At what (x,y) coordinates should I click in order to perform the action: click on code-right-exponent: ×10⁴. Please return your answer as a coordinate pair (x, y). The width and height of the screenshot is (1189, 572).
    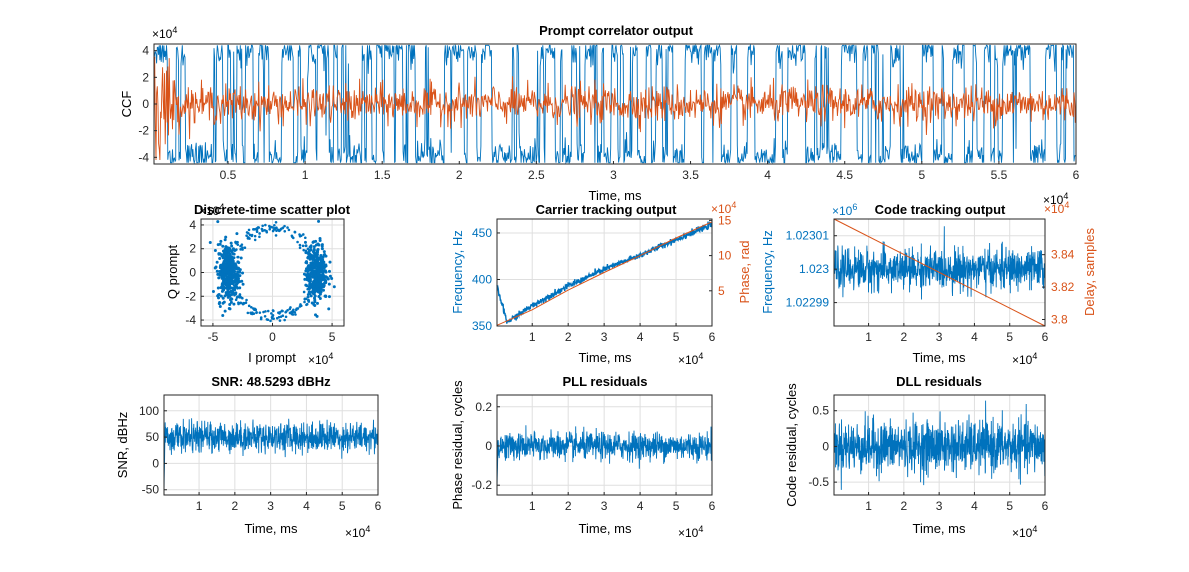
    Looking at the image, I should click on (1056, 208).